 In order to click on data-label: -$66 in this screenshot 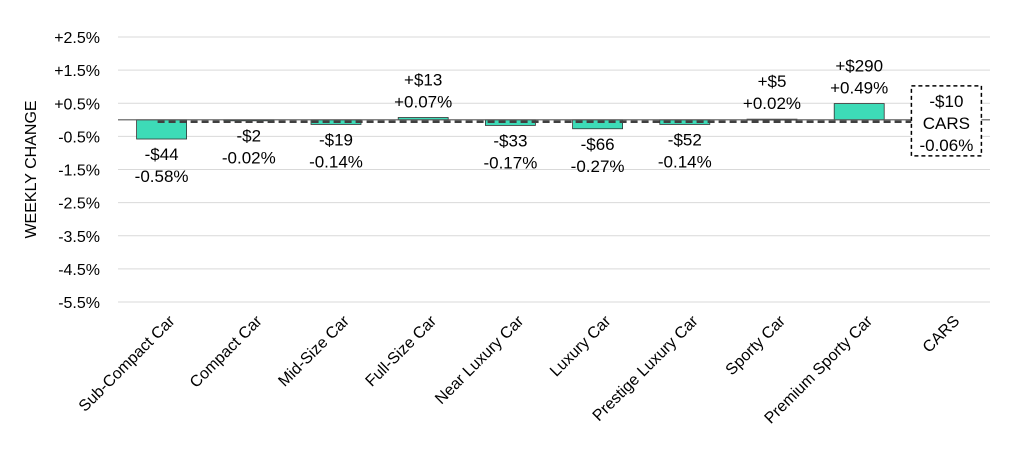, I will do `click(598, 144)`.